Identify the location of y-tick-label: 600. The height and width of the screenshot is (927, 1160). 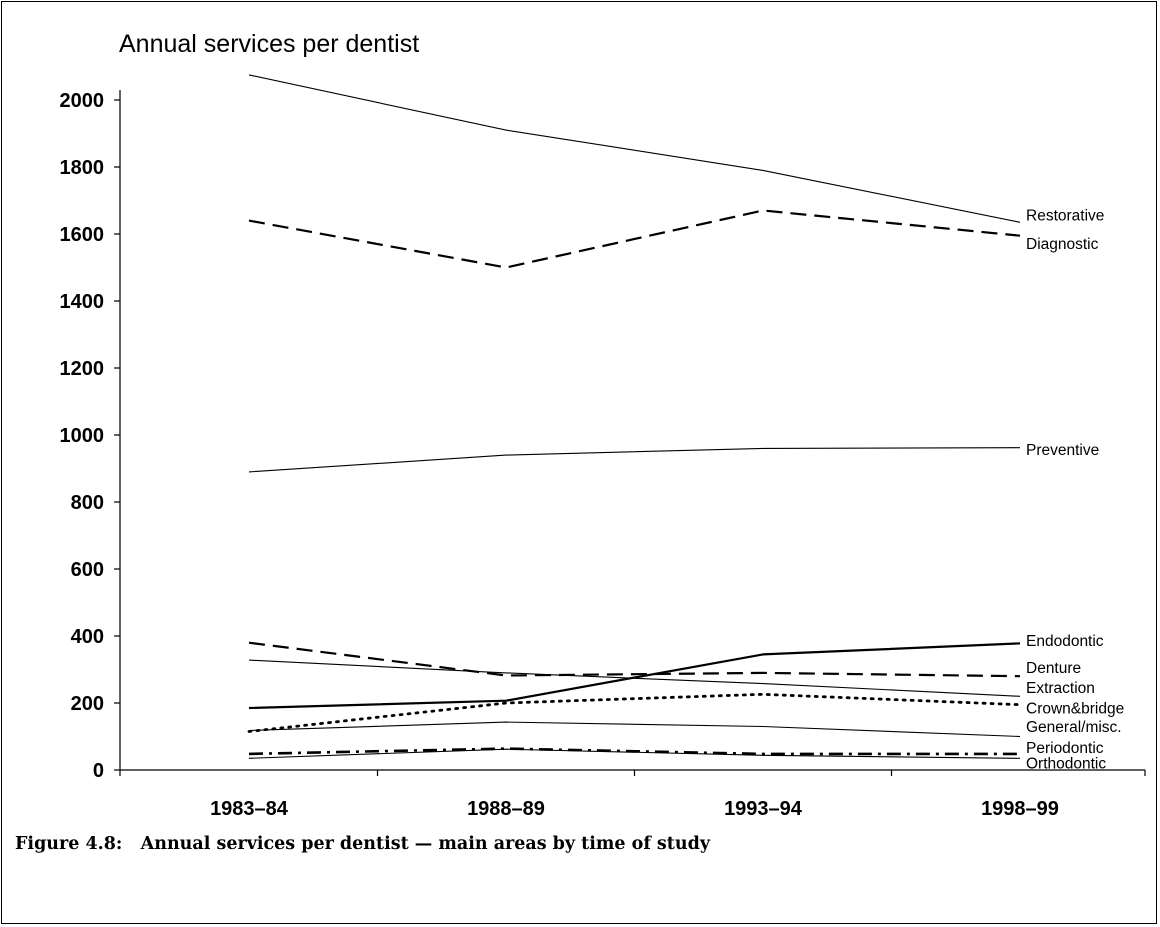
(87, 570).